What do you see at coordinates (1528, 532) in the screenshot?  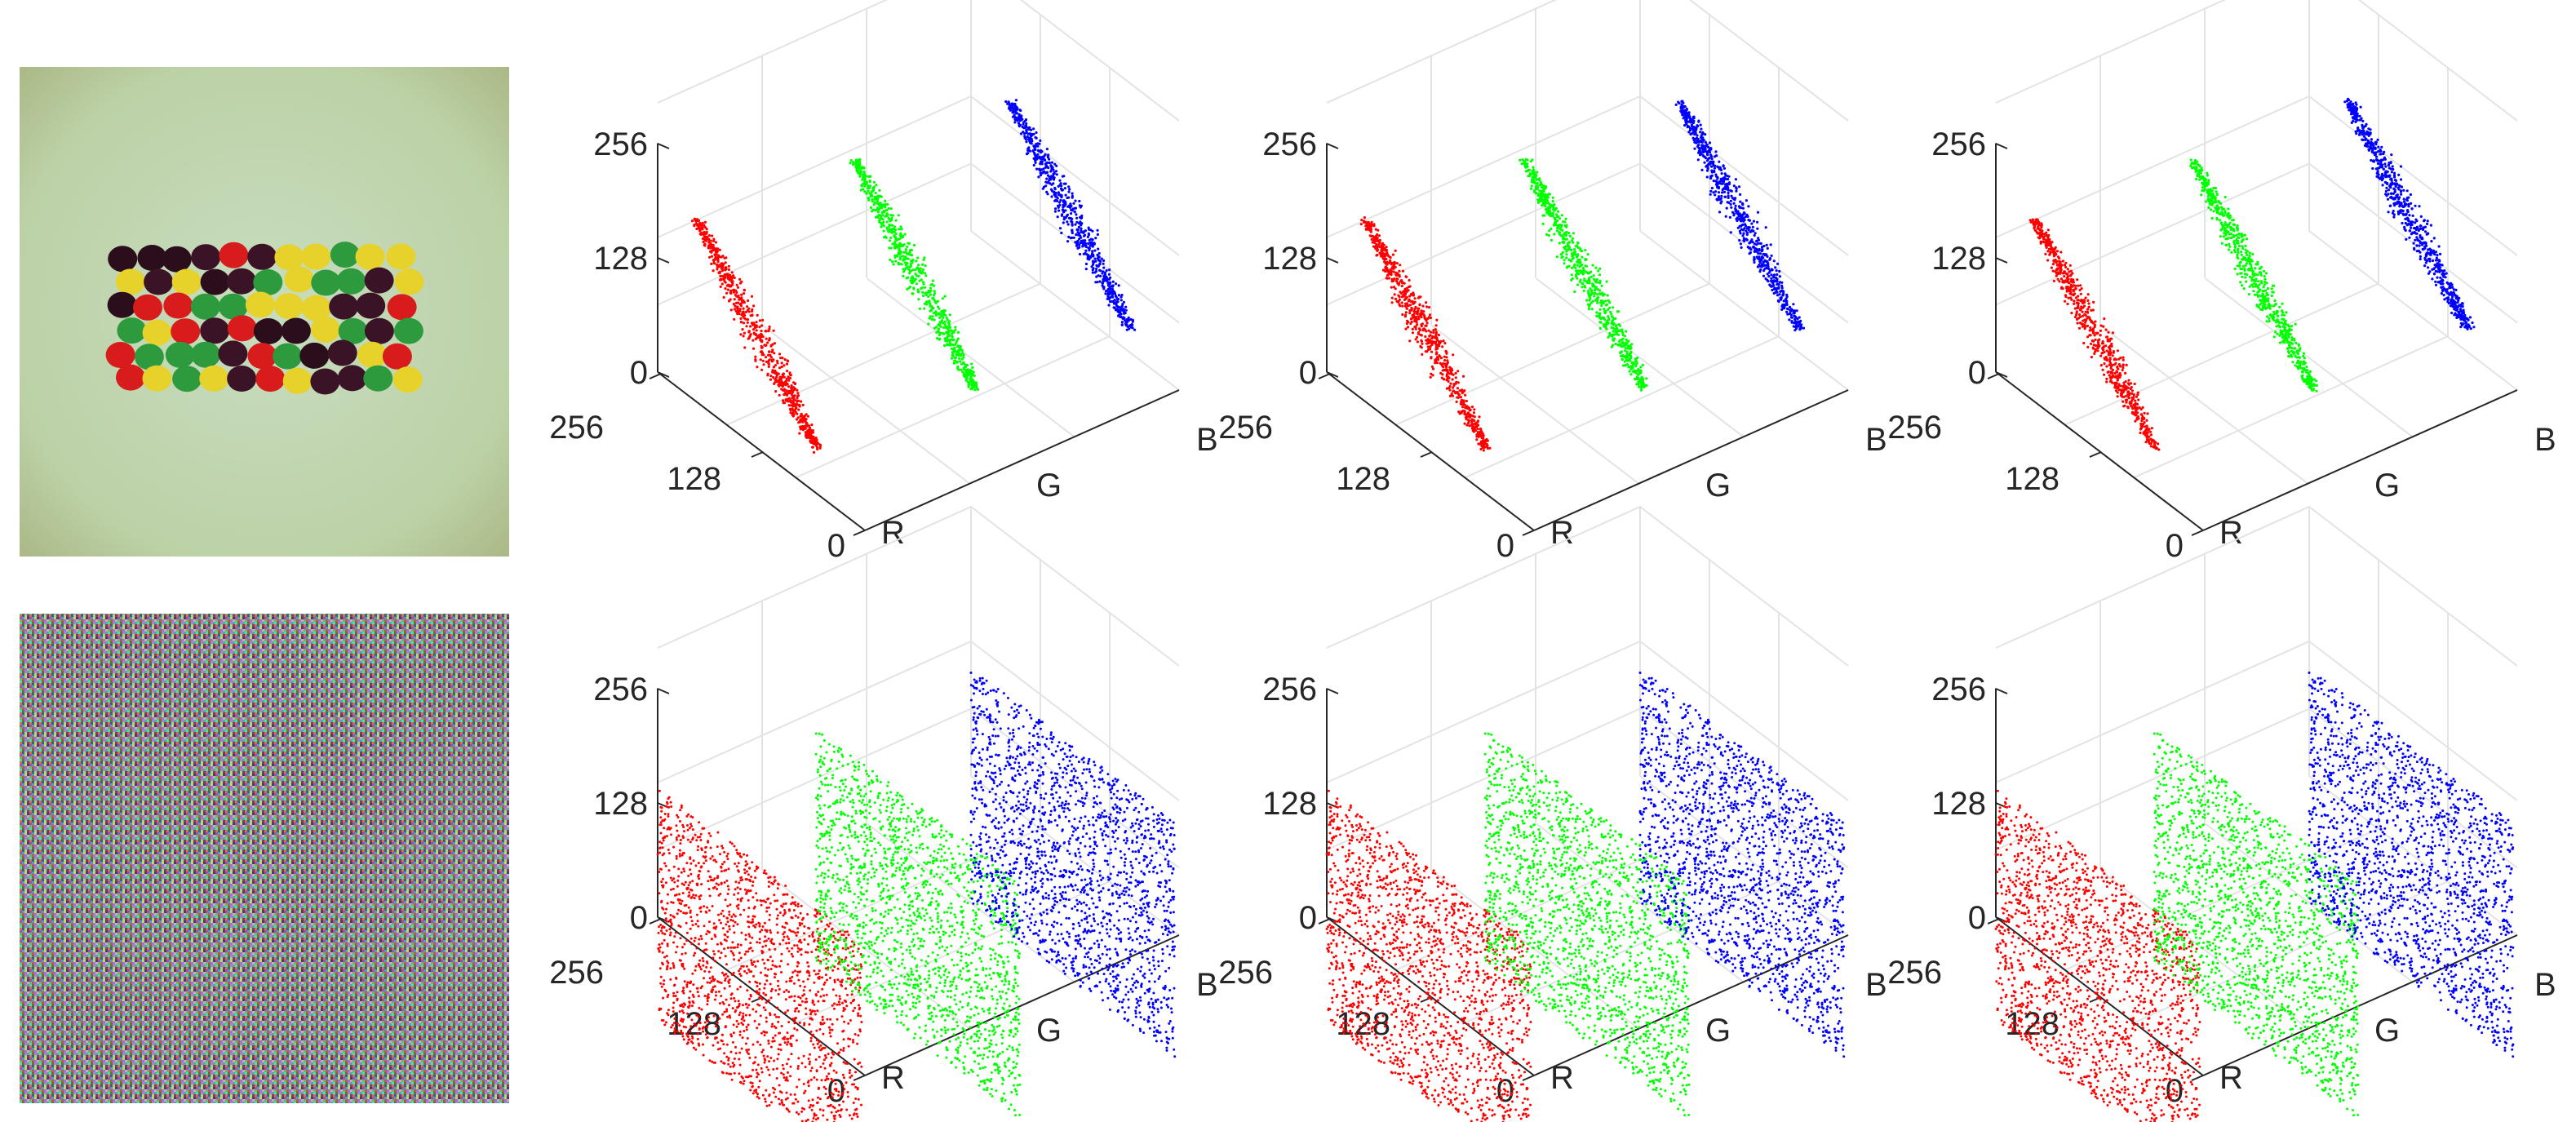 I see `x-tick` at bounding box center [1528, 532].